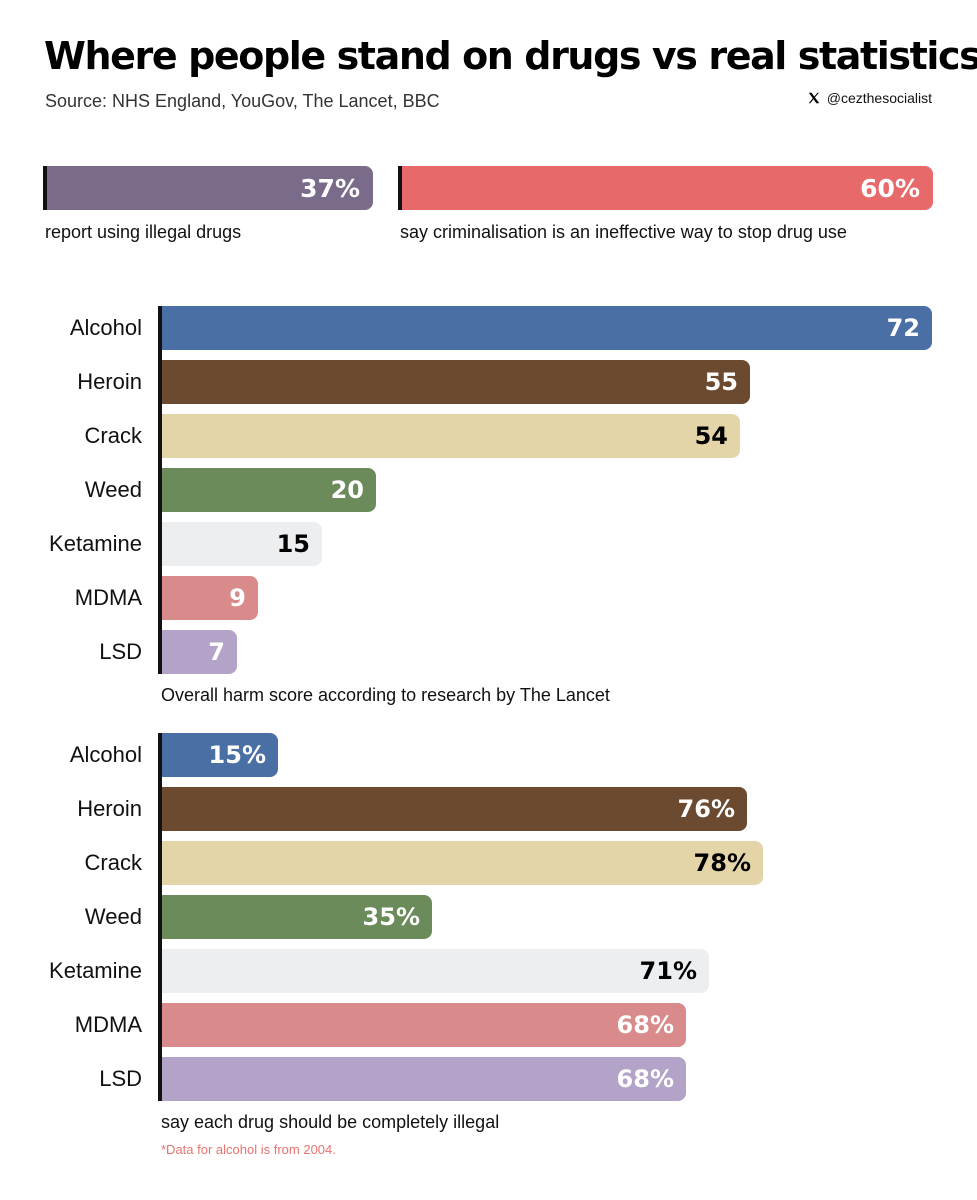 This screenshot has width=977, height=1200. I want to click on bar-ketamine: 15, so click(242, 544).